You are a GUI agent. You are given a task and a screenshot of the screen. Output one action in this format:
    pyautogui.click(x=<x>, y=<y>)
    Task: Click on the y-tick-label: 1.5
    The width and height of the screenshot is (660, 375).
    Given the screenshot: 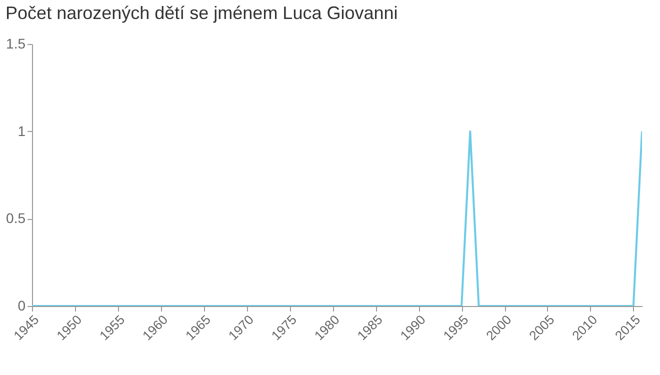 What is the action you would take?
    pyautogui.click(x=16, y=44)
    